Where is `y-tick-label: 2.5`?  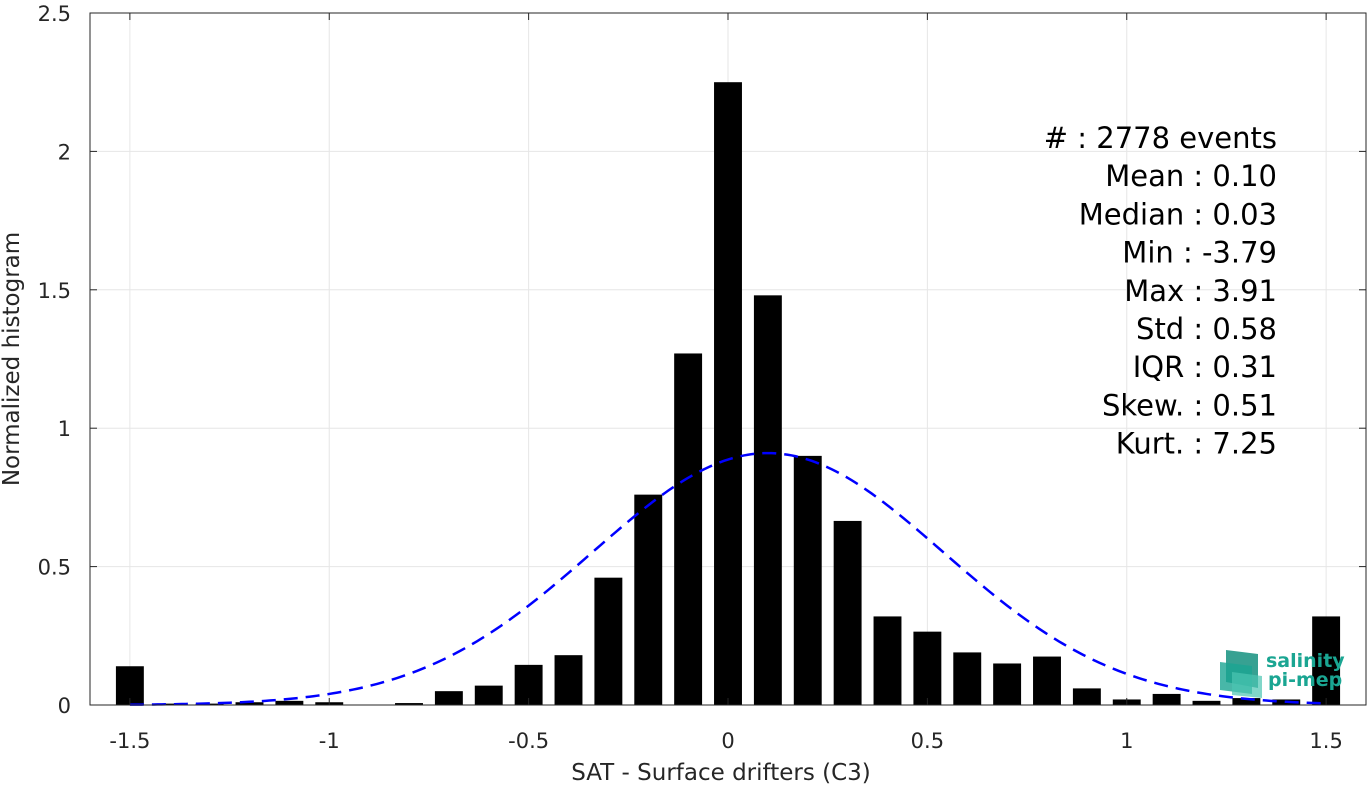
y-tick-label: 2.5 is located at coordinates (54, 14).